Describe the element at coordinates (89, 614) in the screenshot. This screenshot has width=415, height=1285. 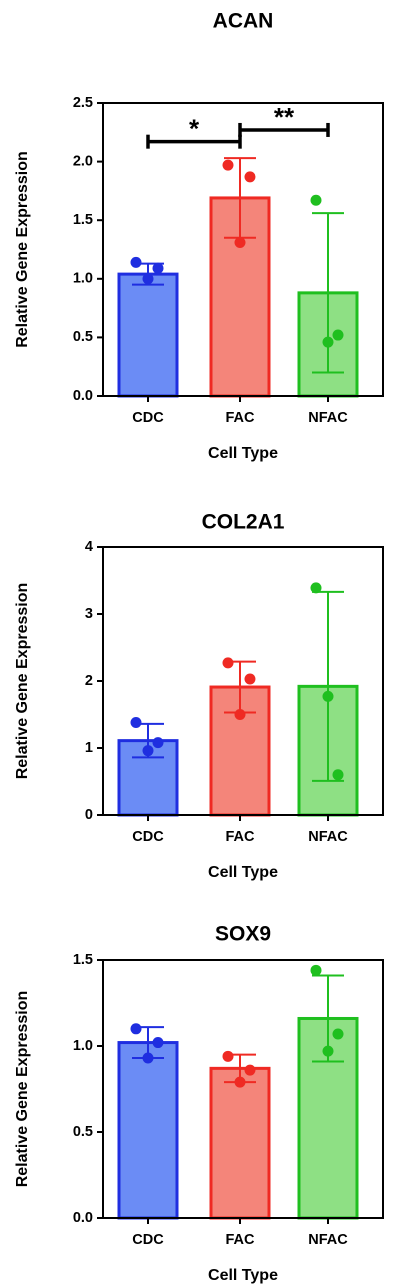
I see `y-tick-label: 3` at that location.